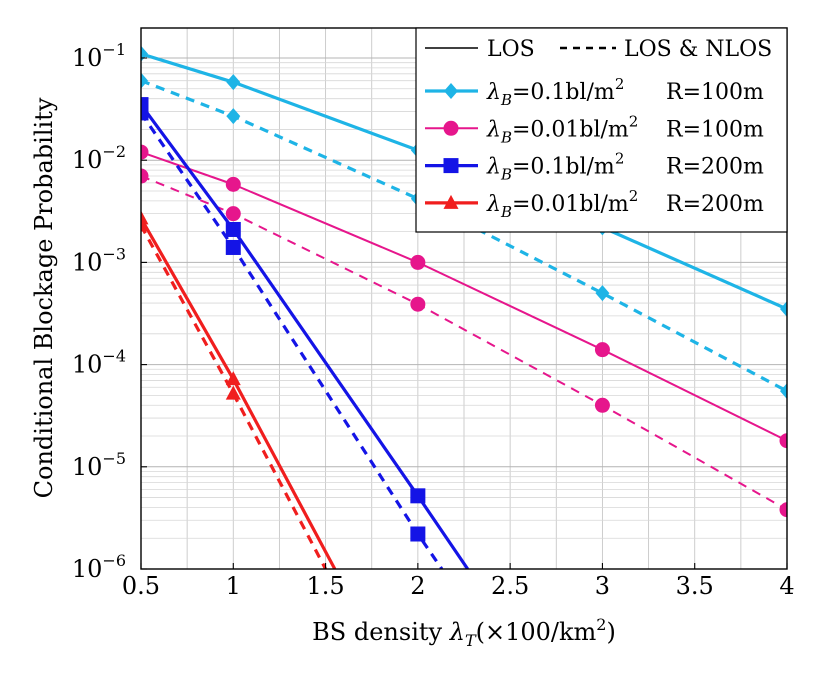 The image size is (829, 679). I want to click on y-tick-label: 10⁻⁴, so click(99, 363).